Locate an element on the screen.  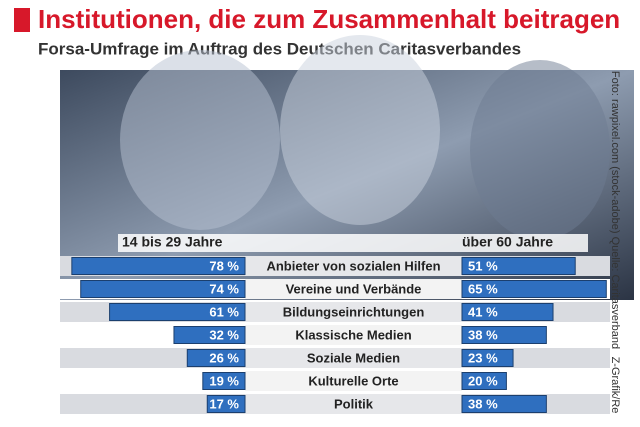
category-label: Politik is located at coordinates (354, 403).